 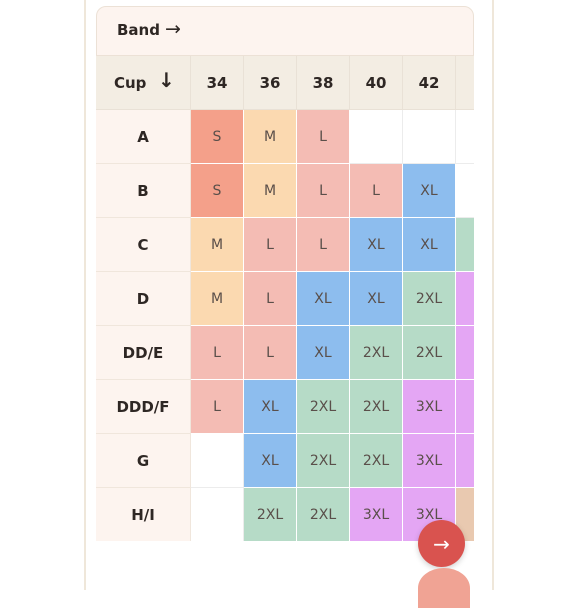 I want to click on band-column-header: 38, so click(x=323, y=83).